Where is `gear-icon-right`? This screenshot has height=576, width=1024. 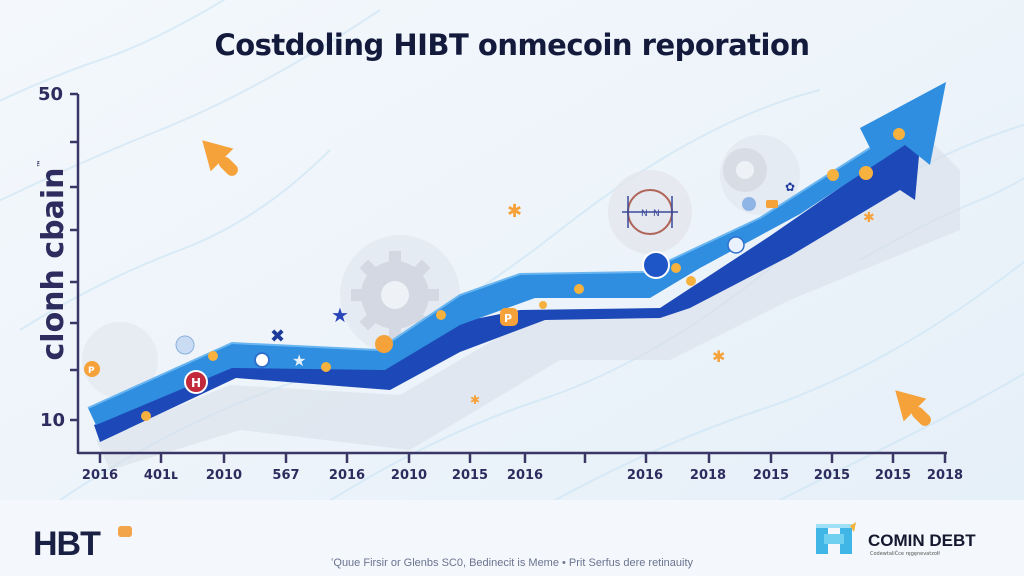
gear-icon-right is located at coordinates (745, 170).